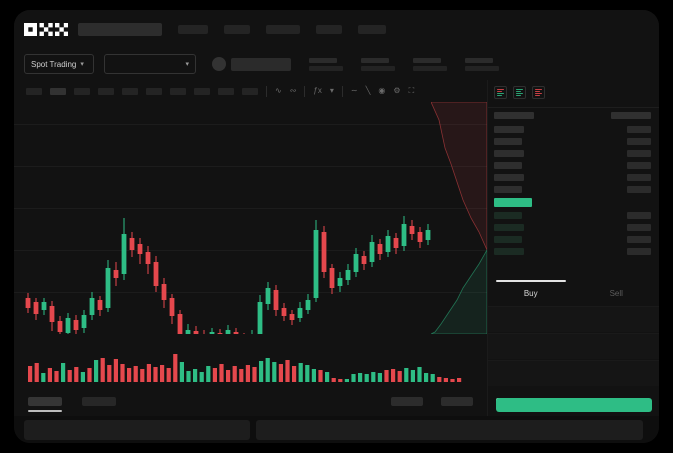  I want to click on order-book, so click(573, 185).